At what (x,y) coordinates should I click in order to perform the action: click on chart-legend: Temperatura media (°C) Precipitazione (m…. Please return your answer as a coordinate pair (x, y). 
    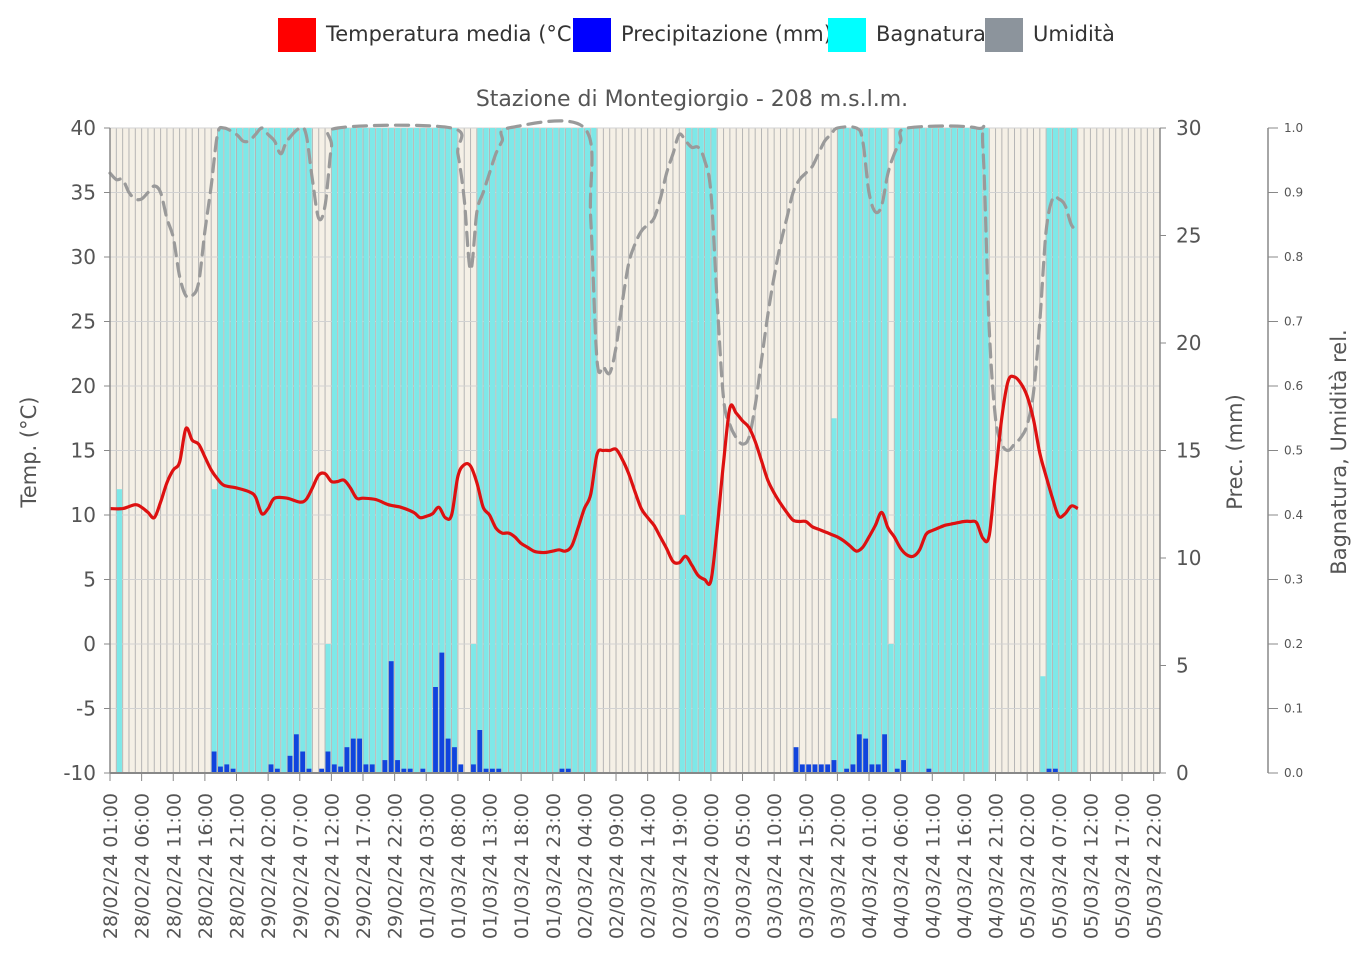
    Looking at the image, I should click on (676, 36).